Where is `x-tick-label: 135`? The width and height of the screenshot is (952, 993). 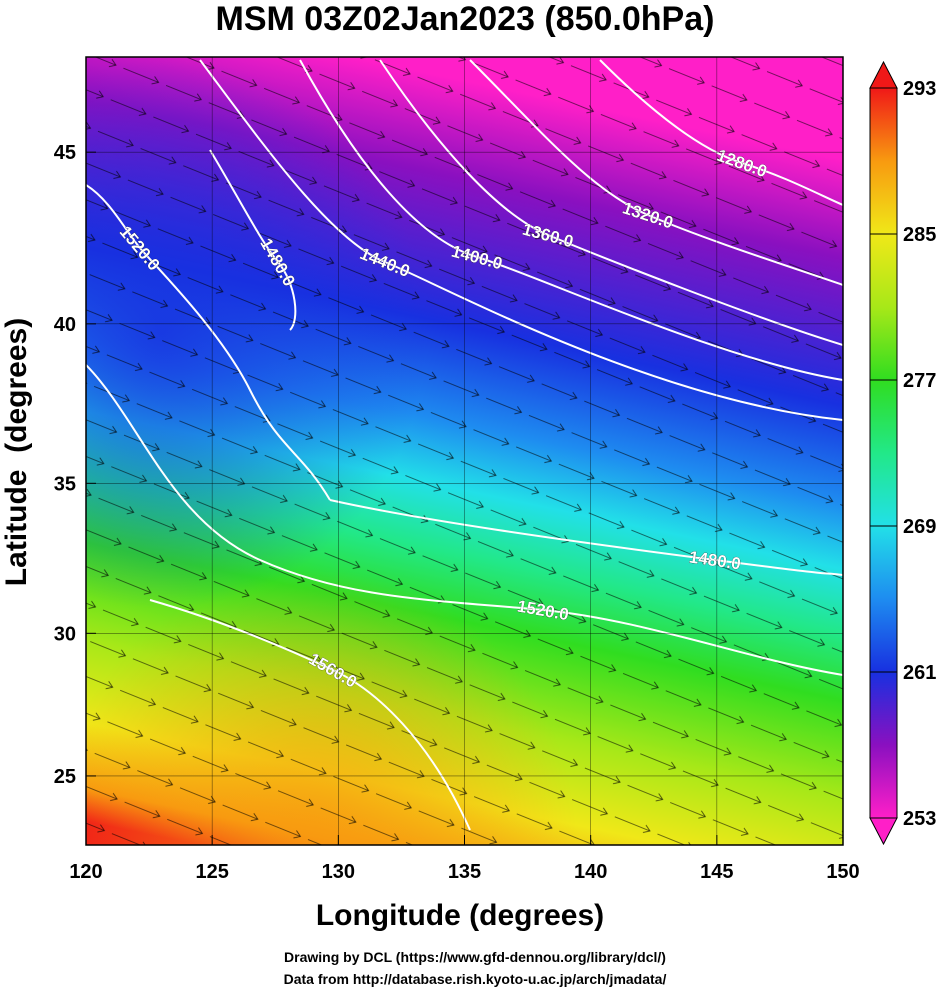 x-tick-label: 135 is located at coordinates (464, 872).